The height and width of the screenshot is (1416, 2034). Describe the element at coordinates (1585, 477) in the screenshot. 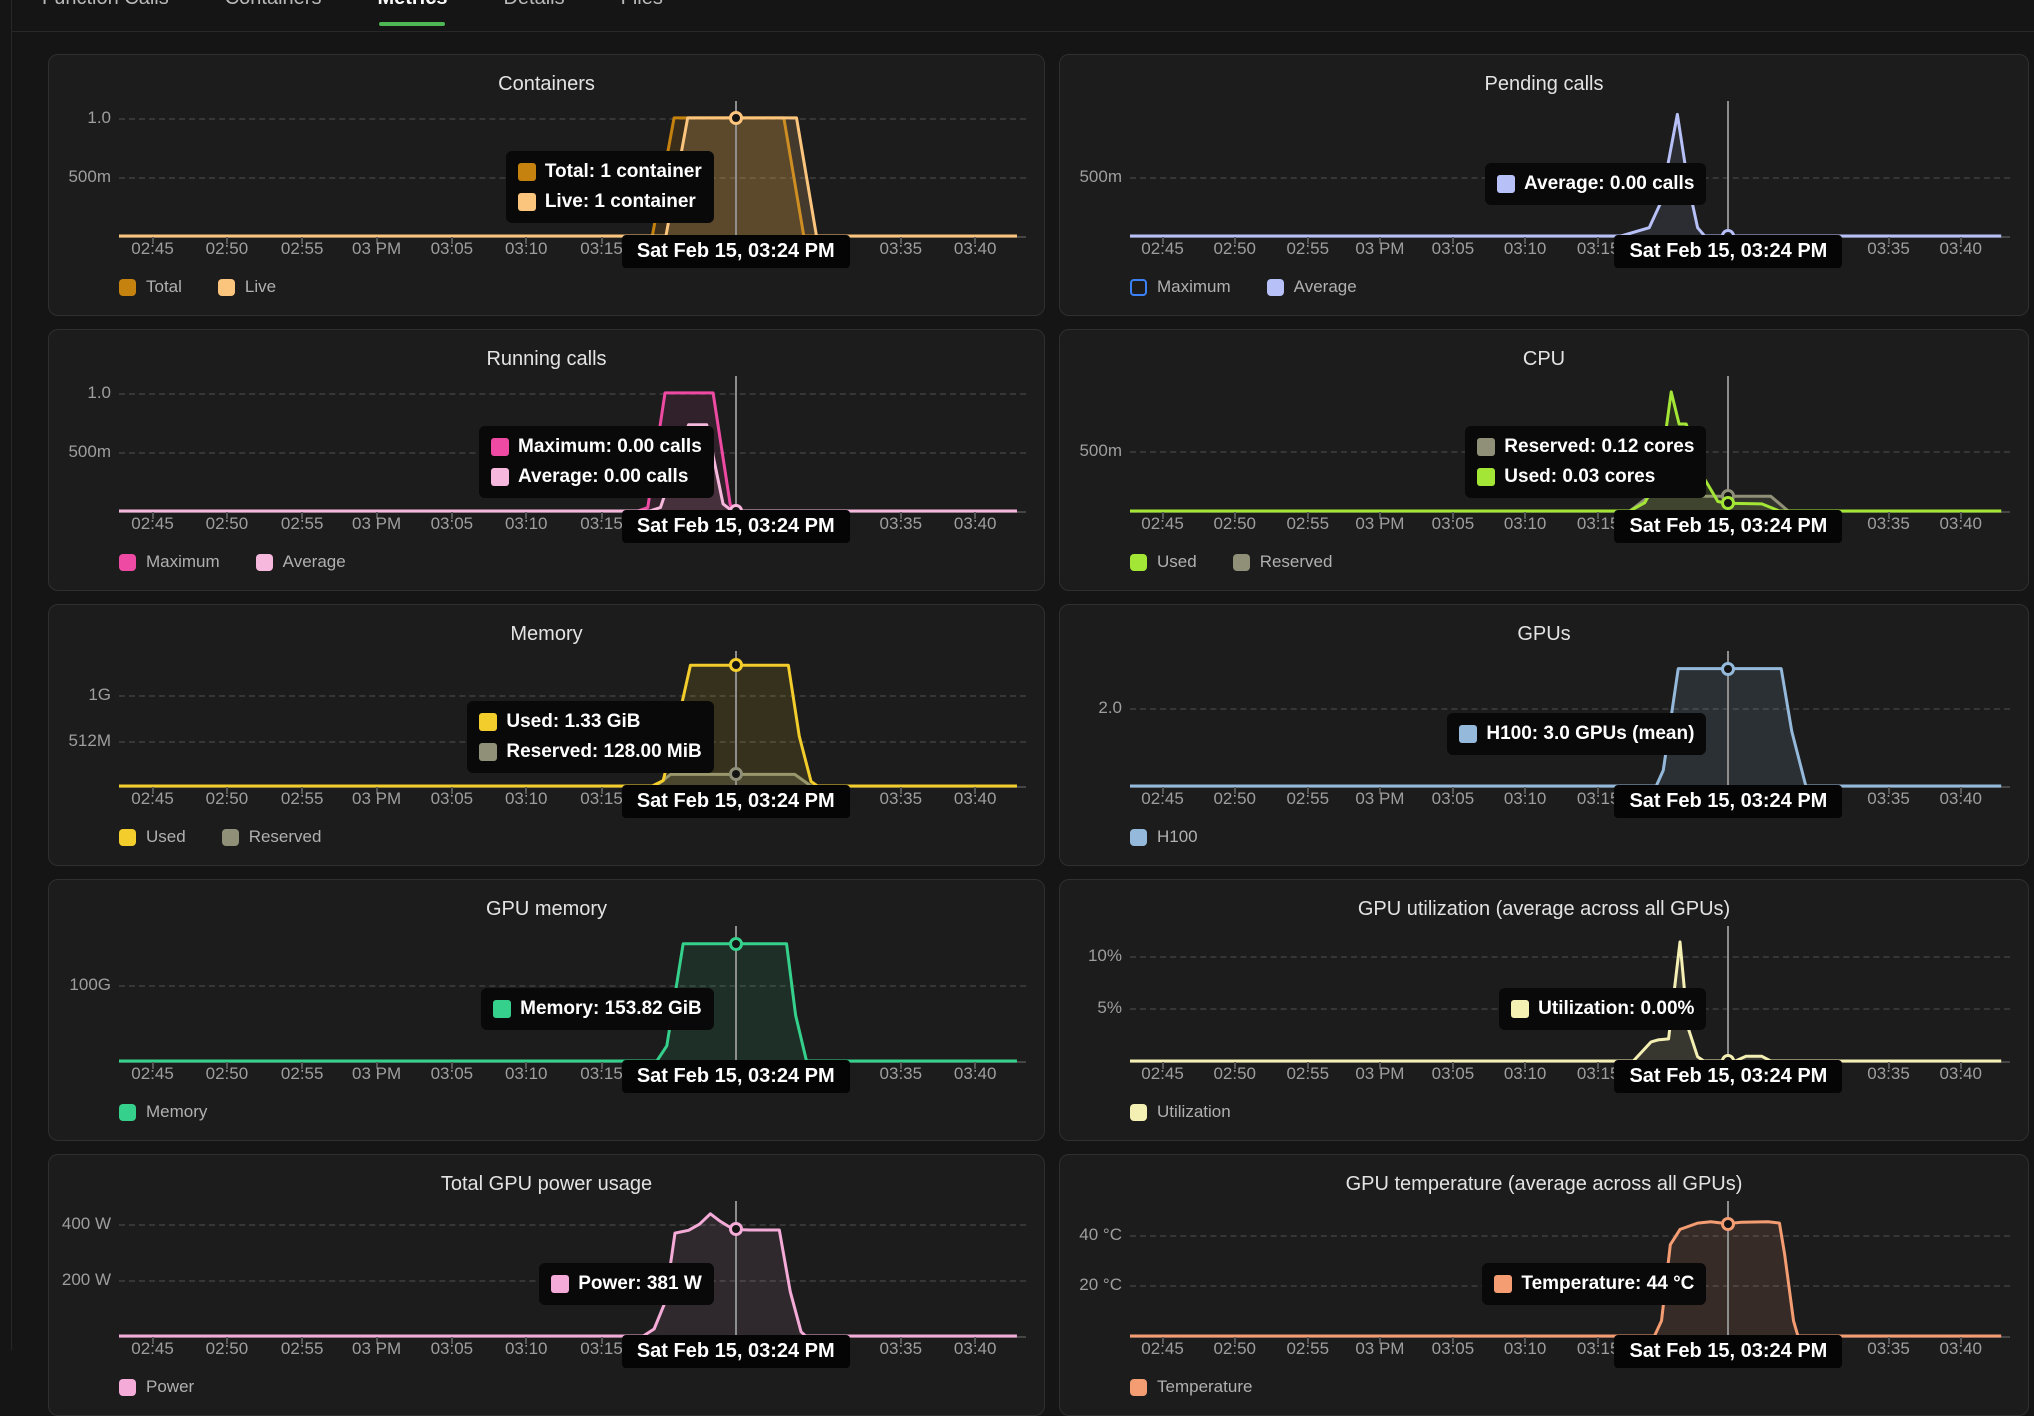

I see `tooltip-row: Used: 0.03 cores` at that location.